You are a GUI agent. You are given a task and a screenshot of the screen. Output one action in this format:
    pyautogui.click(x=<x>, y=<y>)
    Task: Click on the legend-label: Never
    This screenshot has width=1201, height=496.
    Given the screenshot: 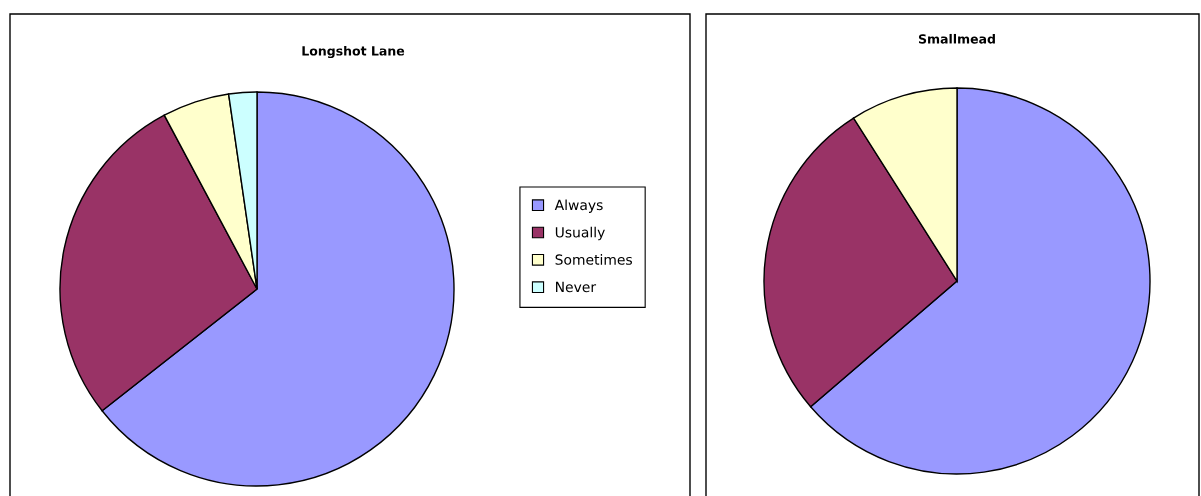 What is the action you would take?
    pyautogui.click(x=576, y=287)
    